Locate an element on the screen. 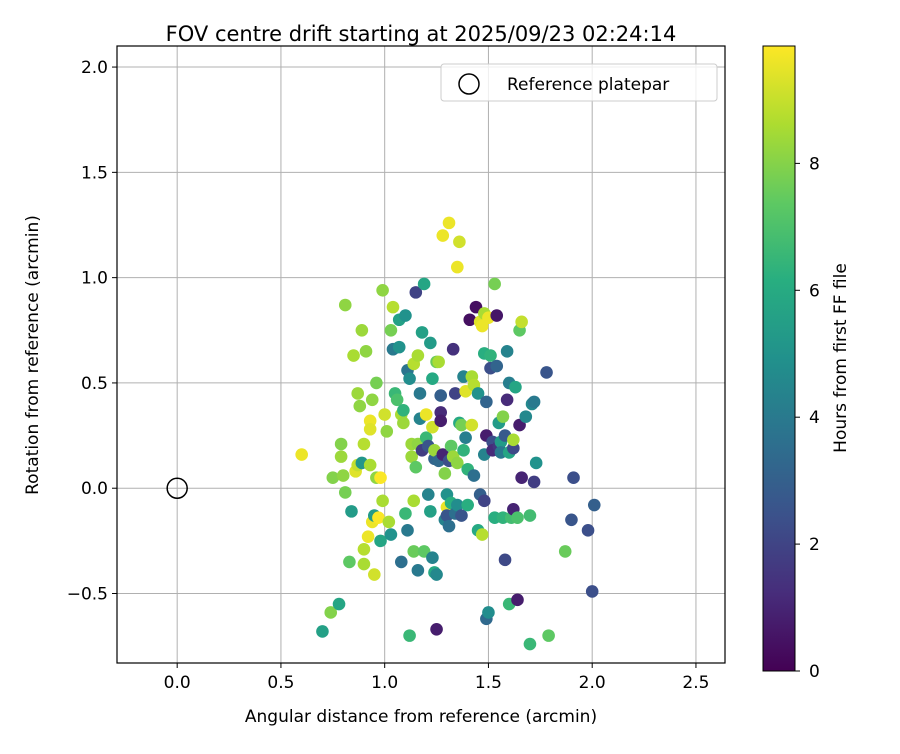  x-tick-label: 0.0 is located at coordinates (177, 683).